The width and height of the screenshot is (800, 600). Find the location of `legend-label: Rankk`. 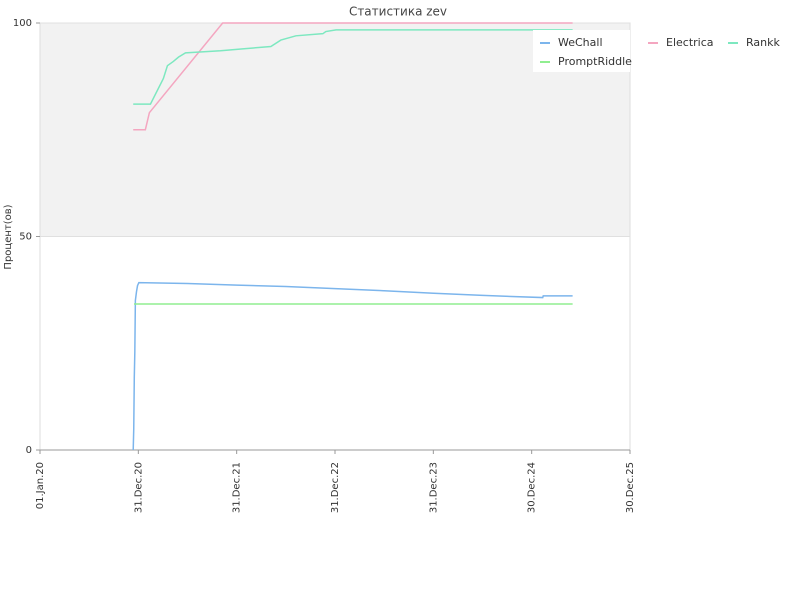

legend-label: Rankk is located at coordinates (763, 42).